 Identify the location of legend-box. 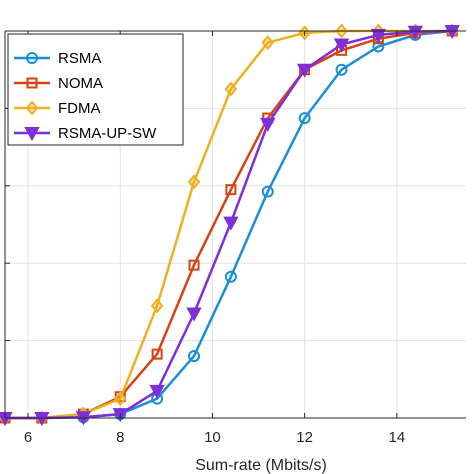
(95, 89).